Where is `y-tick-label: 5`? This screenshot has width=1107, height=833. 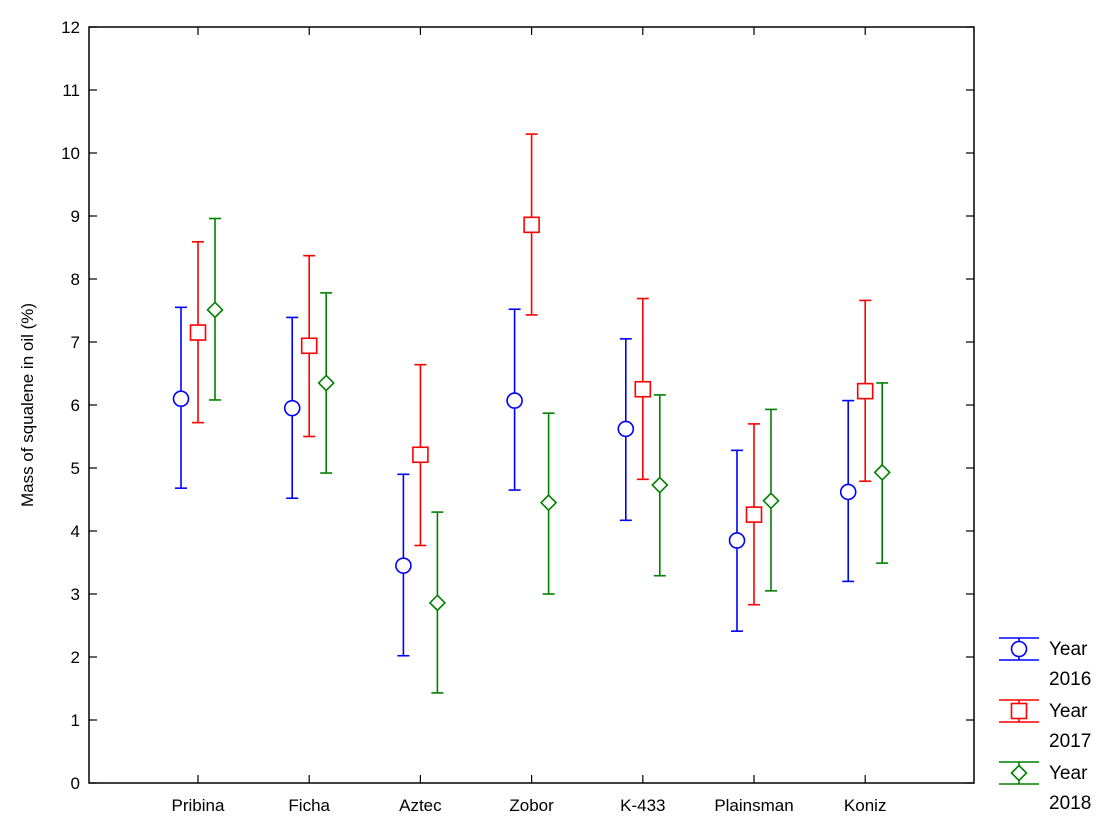 y-tick-label: 5 is located at coordinates (75, 468).